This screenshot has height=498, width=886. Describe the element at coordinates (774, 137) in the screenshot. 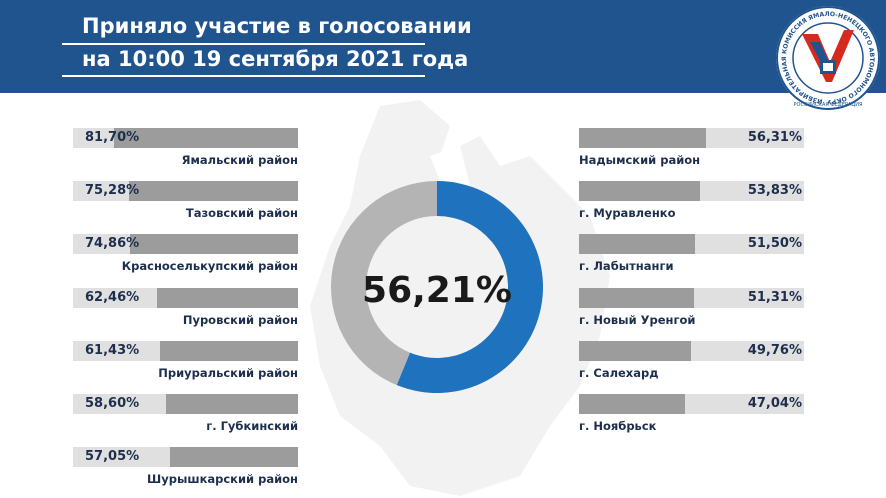

I see `bar-value-label: 56,31%` at that location.